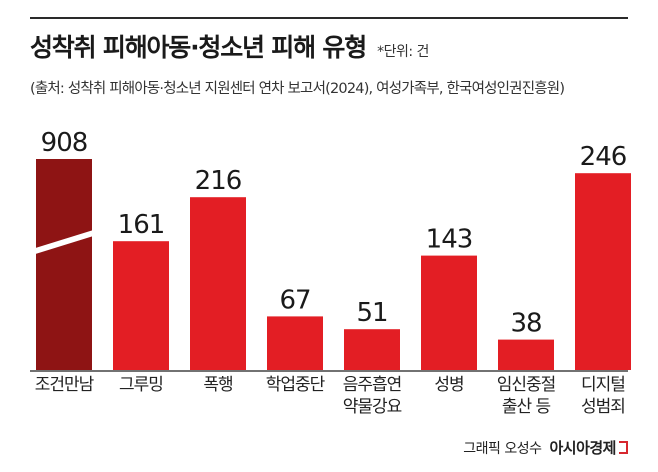 The width and height of the screenshot is (658, 472). Describe the element at coordinates (372, 385) in the screenshot. I see `category-label-4-0: 음주흡연` at that location.